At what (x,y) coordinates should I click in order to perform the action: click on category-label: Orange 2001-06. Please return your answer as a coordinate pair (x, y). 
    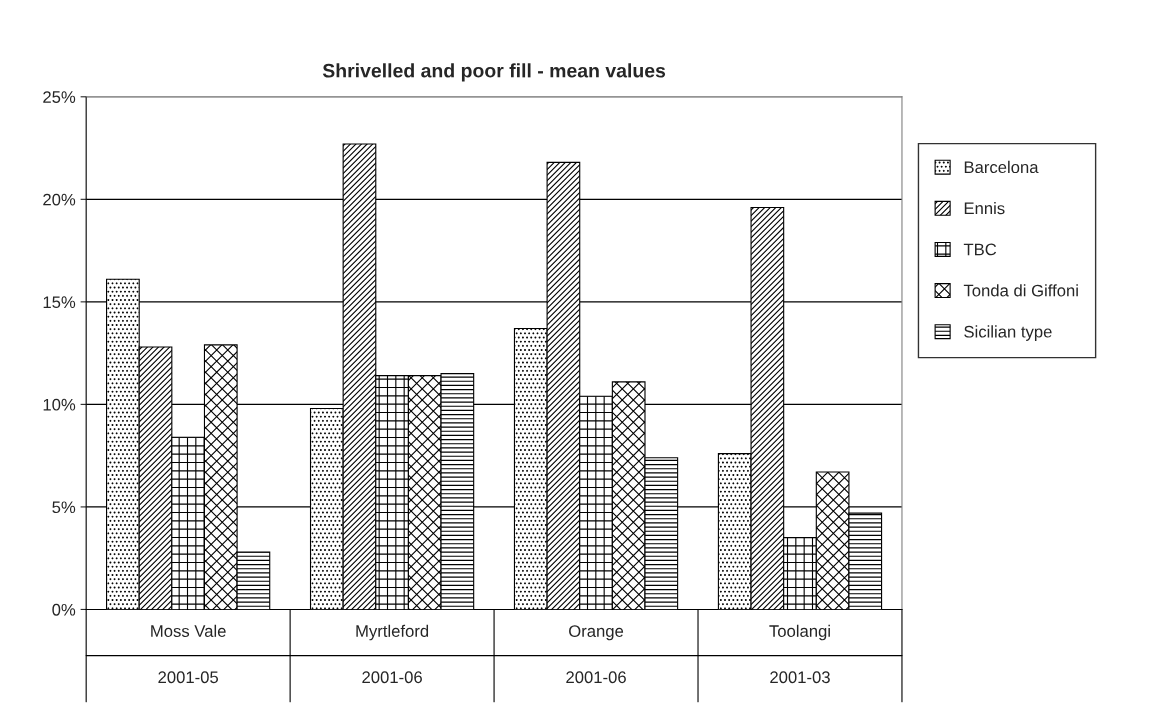
    Looking at the image, I should click on (596, 654).